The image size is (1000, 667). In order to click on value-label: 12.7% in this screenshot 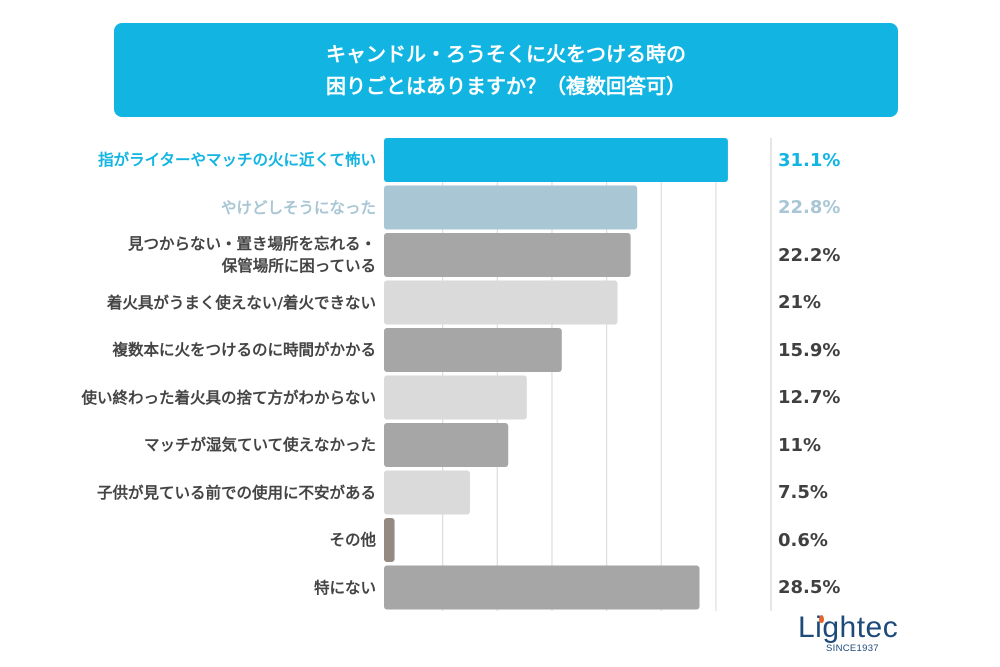, I will do `click(809, 397)`.